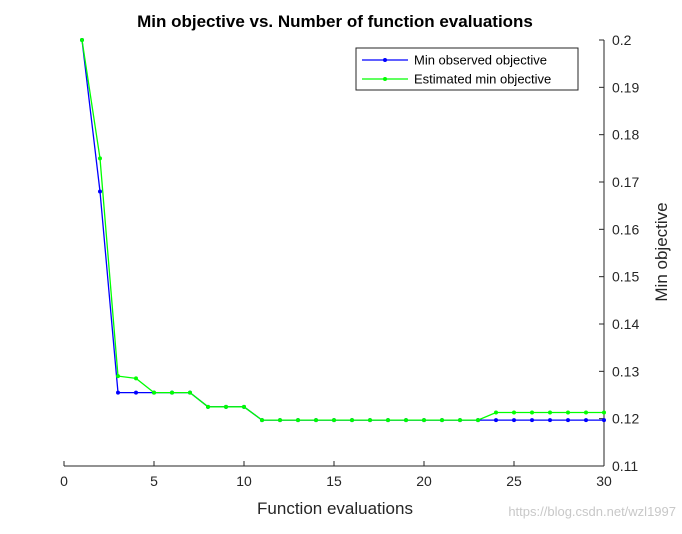 Image resolution: width=682 pixels, height=534 pixels. What do you see at coordinates (482, 79) in the screenshot?
I see `legend-label-2: Estimated min objective` at bounding box center [482, 79].